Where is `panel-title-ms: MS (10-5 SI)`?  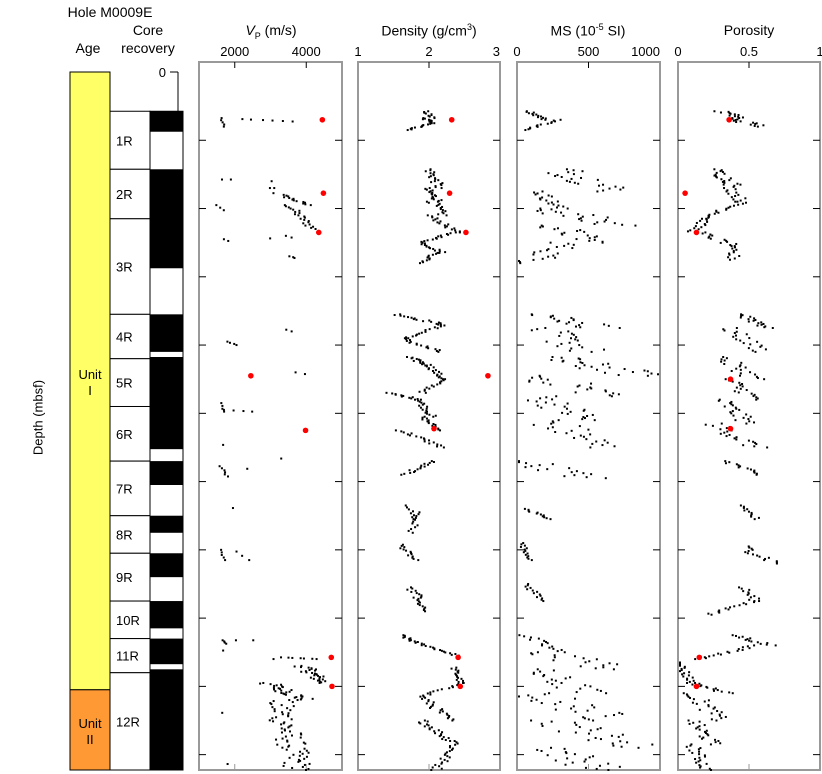 panel-title-ms: MS (10-5 SI) is located at coordinates (588, 30).